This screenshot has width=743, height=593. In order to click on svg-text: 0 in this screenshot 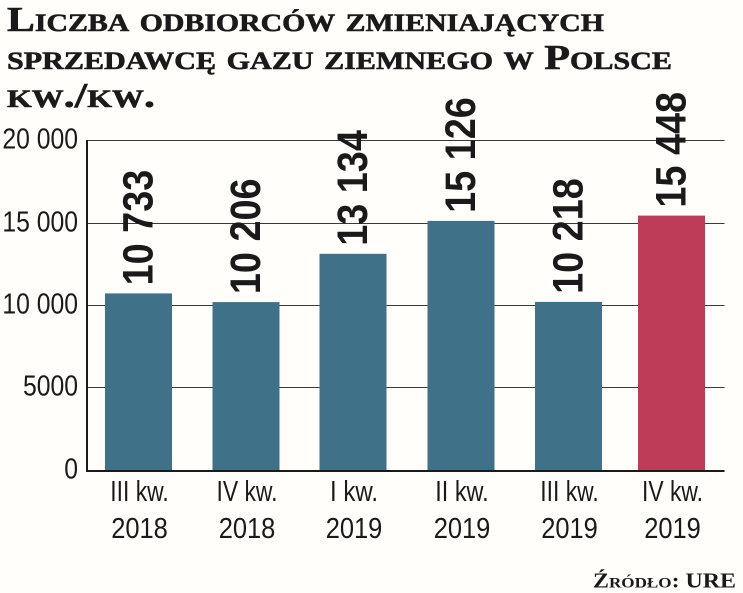, I will do `click(71, 469)`.